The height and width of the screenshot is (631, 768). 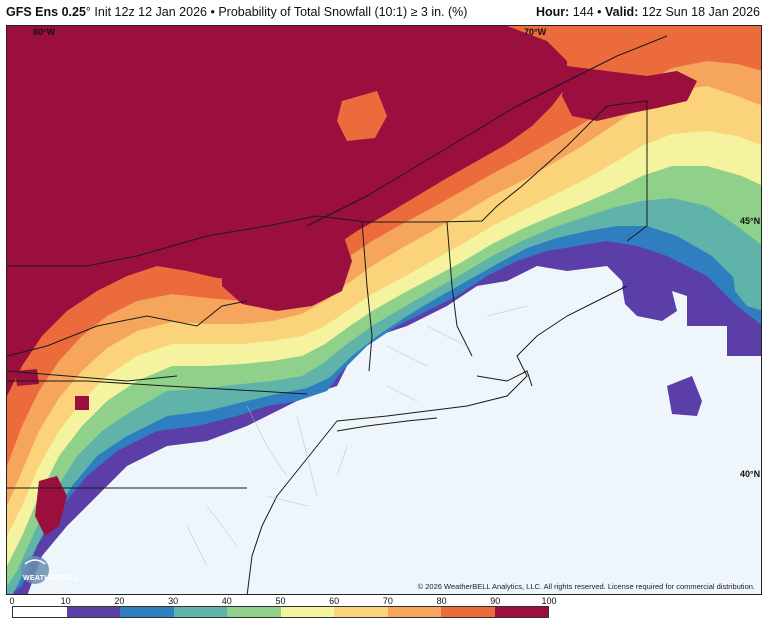 What do you see at coordinates (287, 266) in the screenshot?
I see `contour-90-ny-blob` at bounding box center [287, 266].